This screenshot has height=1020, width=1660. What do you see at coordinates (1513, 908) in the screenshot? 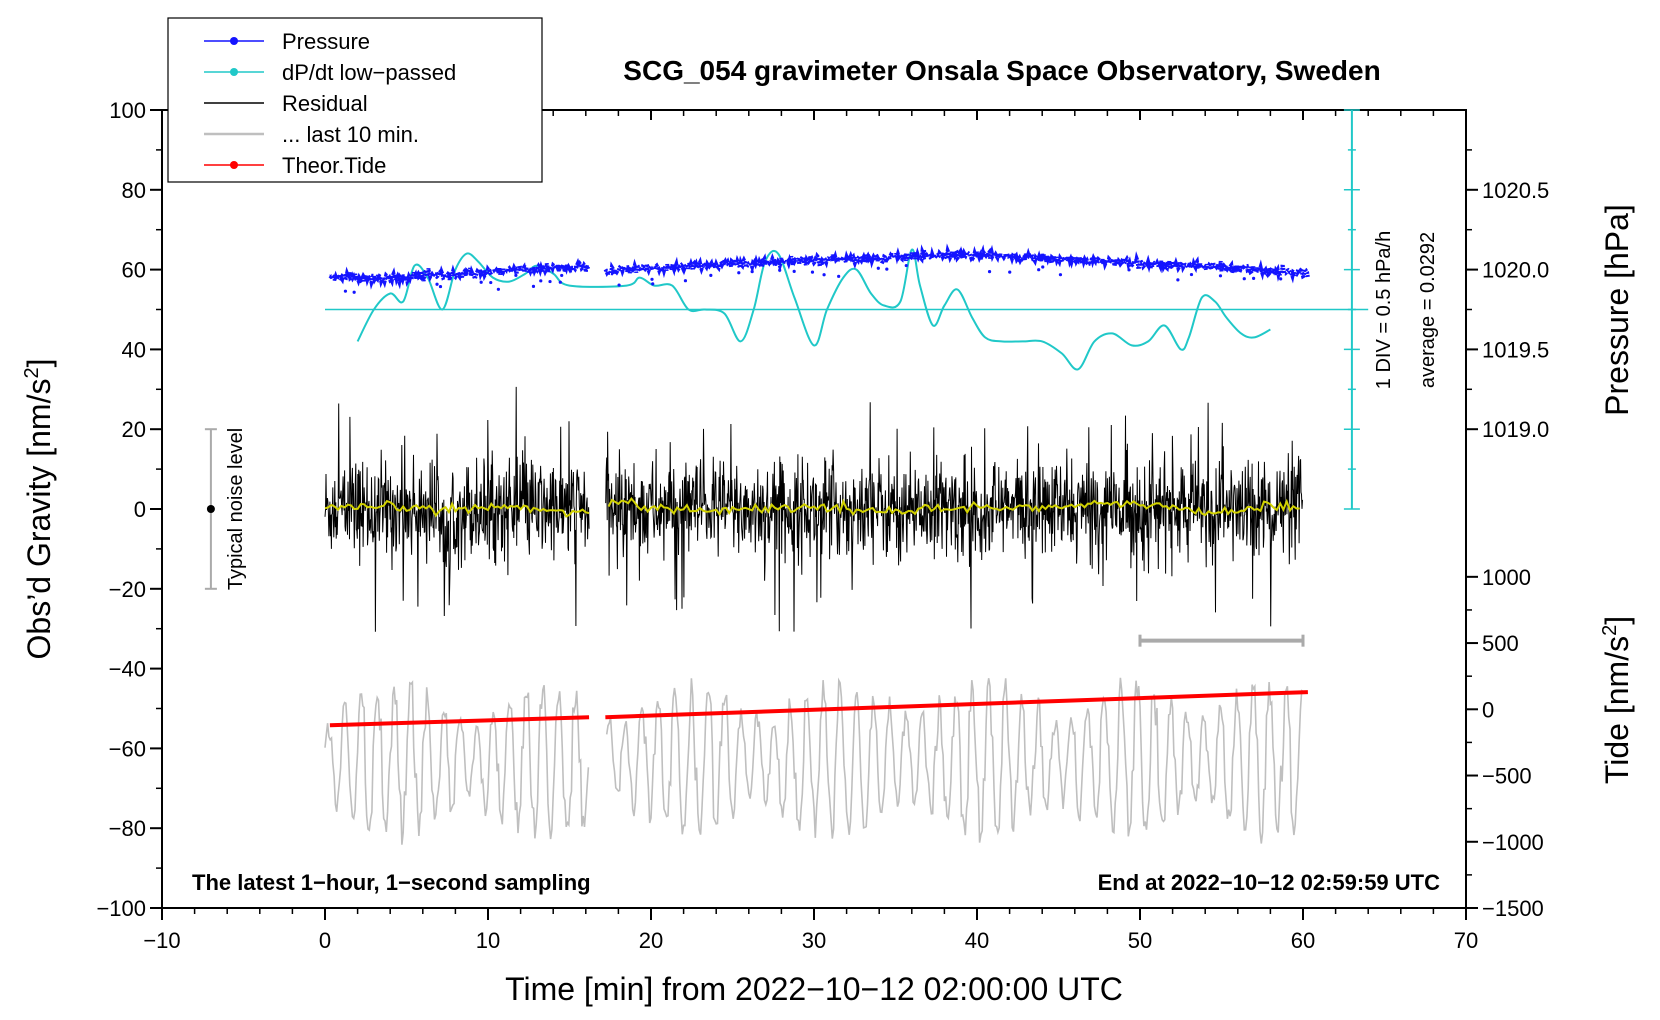
I see `tide-tick-label: −1500` at bounding box center [1513, 908].